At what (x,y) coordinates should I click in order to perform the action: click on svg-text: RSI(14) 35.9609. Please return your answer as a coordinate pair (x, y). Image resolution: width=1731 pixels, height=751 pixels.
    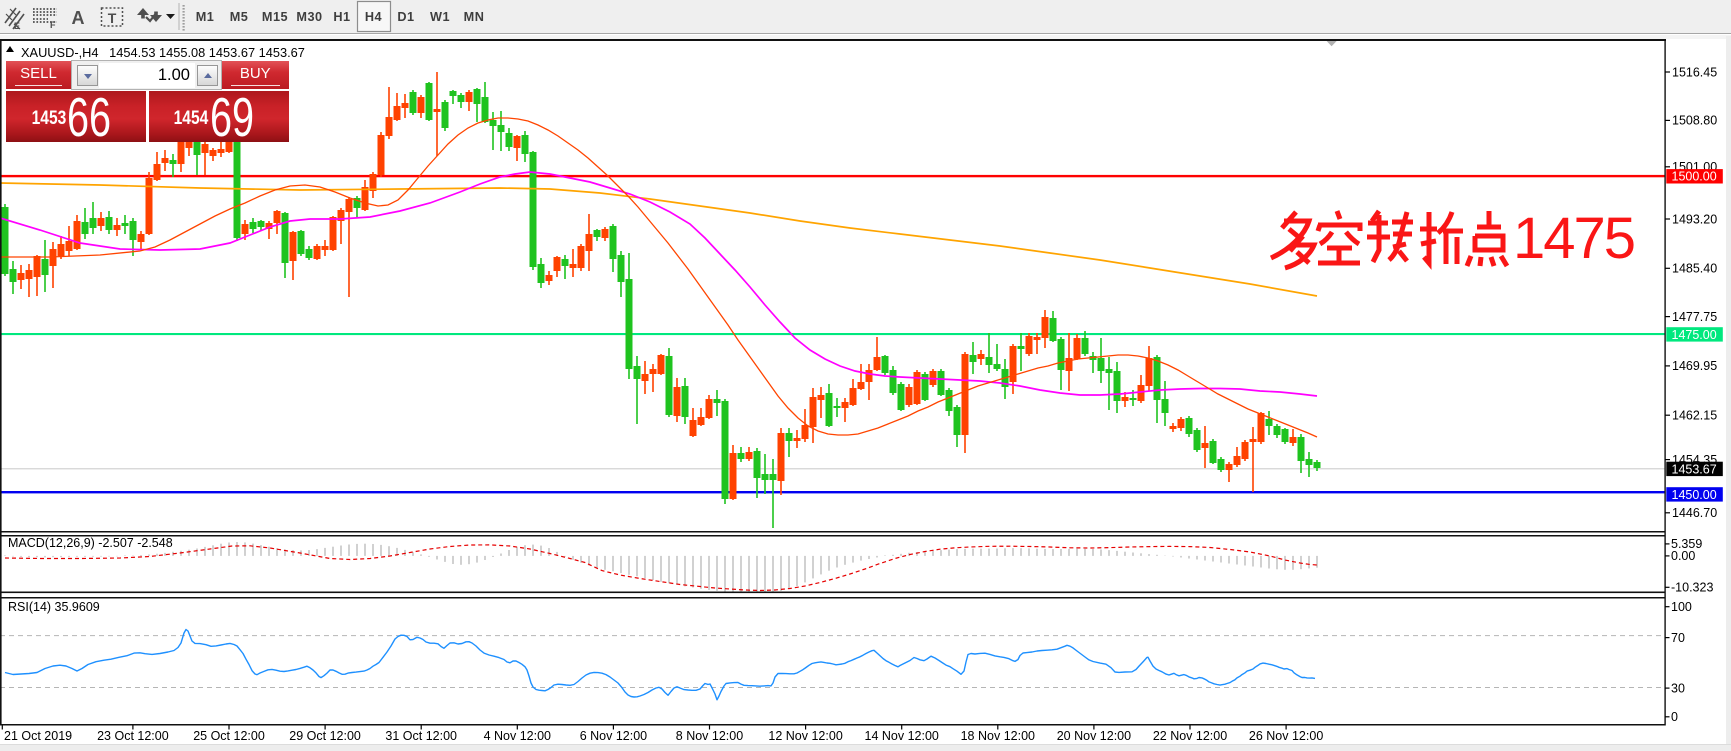
    Looking at the image, I should click on (54, 607).